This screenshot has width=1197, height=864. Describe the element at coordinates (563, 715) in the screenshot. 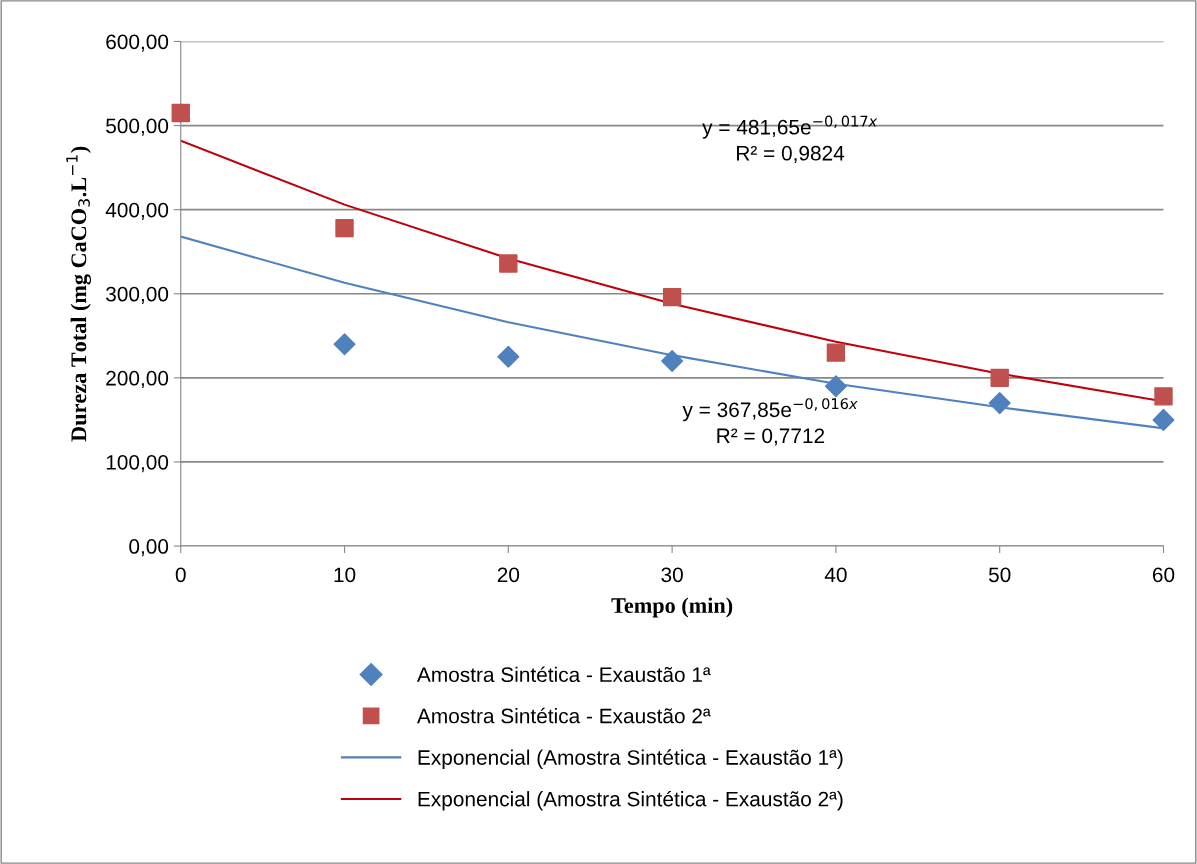

I see `legend-label: Amostra Sintética - Exaustão 2ª` at that location.